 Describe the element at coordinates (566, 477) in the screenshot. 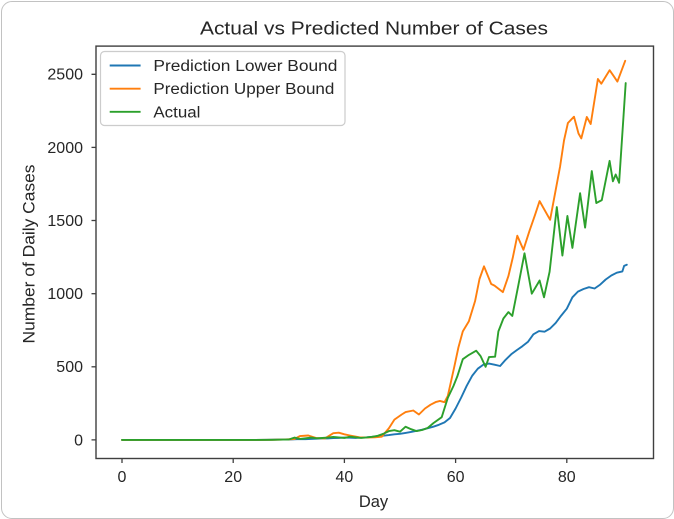

I see `svg-text: 80` at that location.